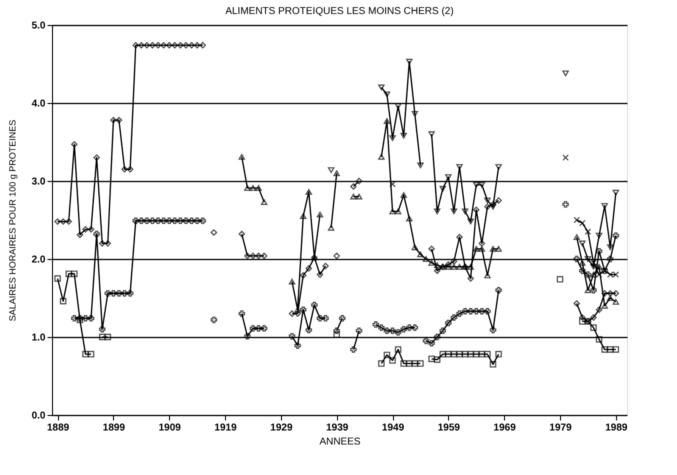  I want to click on x-tick-label: 1939, so click(337, 428).